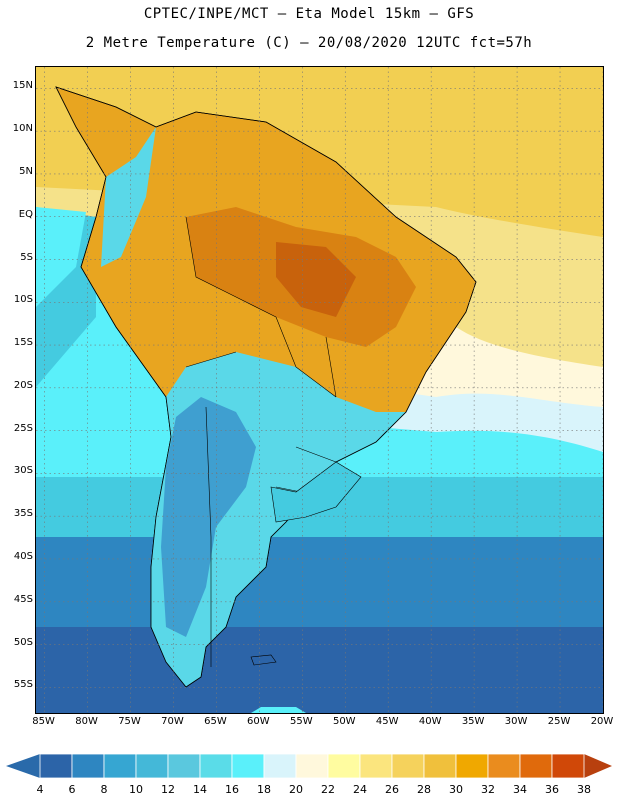 This screenshot has width=618, height=800. What do you see at coordinates (520, 789) in the screenshot?
I see `legend-label: 34` at bounding box center [520, 789].